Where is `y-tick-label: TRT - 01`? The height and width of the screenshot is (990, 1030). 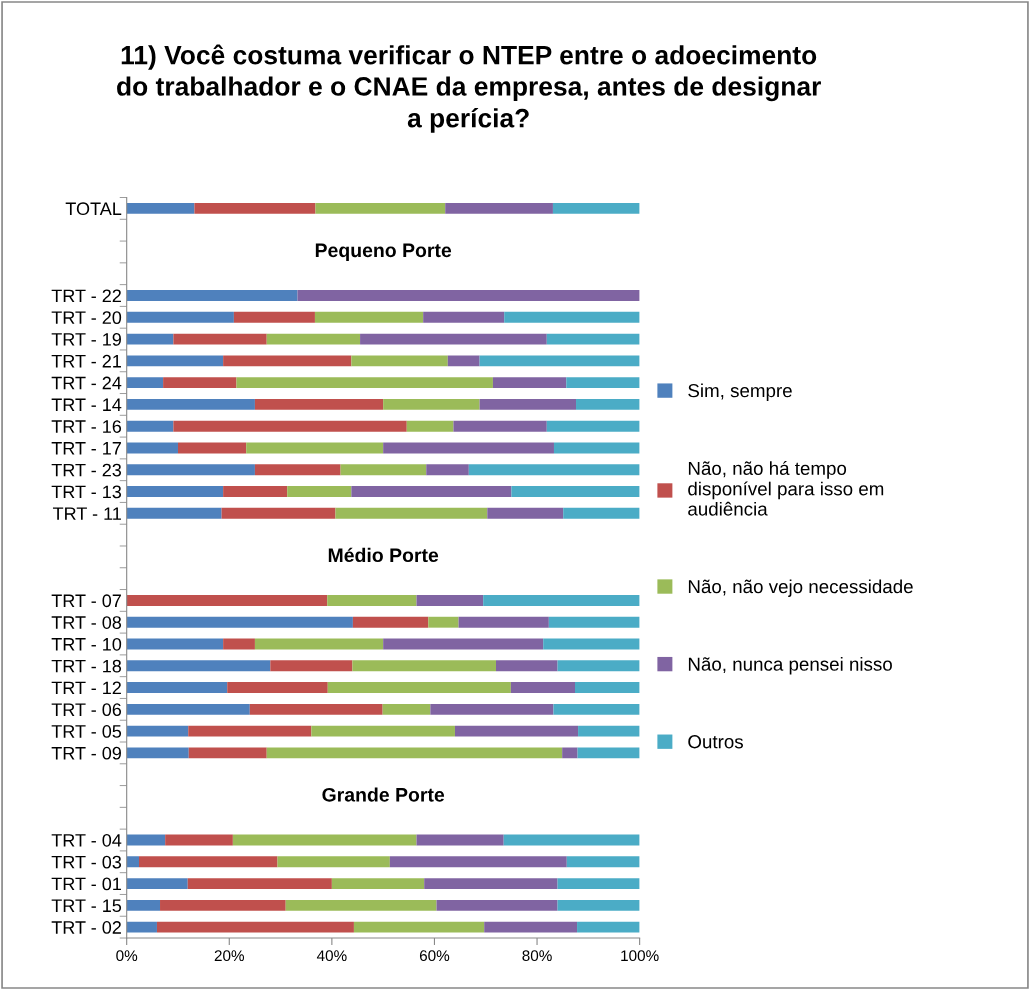
y-tick-label: TRT - 01 is located at coordinates (86, 884).